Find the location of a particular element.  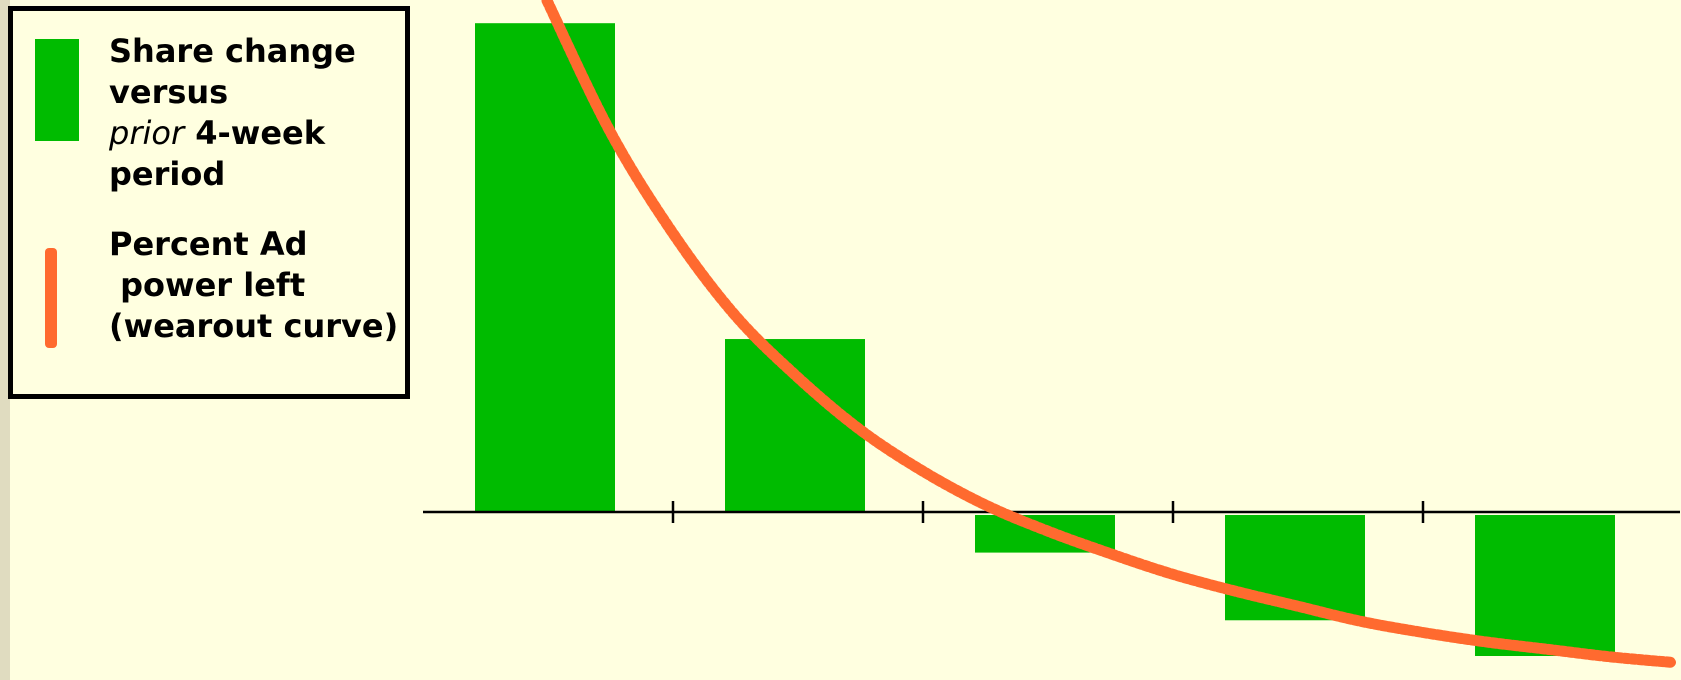

legend-share-line-3: prior 4-week is located at coordinates (217, 133).